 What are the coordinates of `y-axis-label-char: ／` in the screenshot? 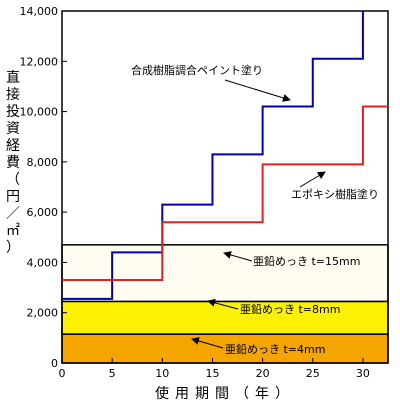 It's located at (13, 214).